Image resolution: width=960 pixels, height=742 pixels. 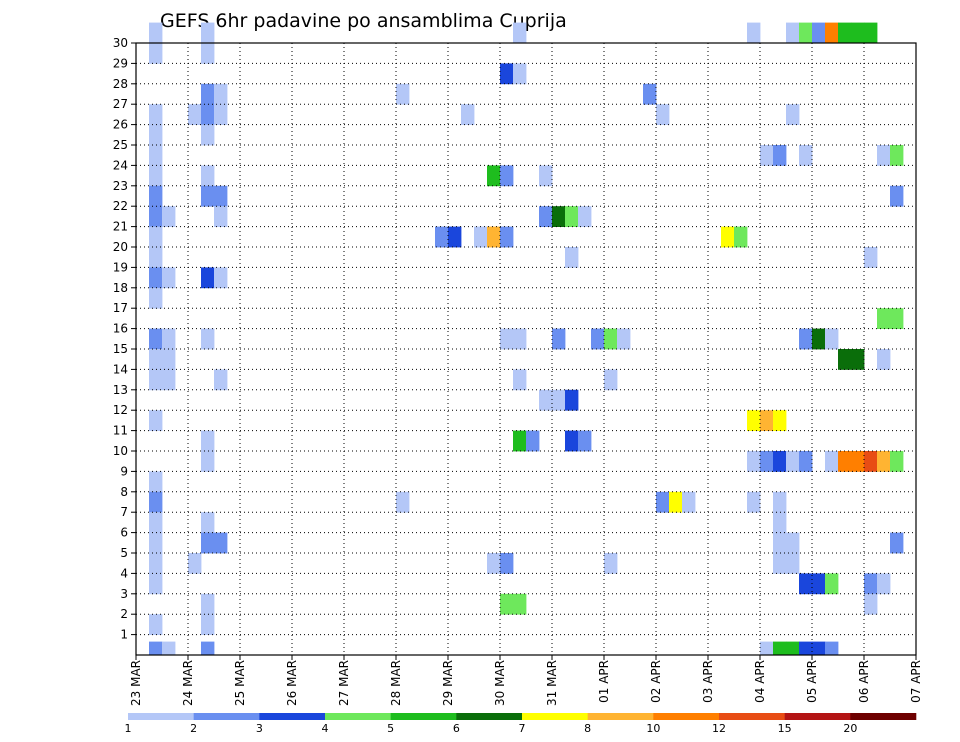 I want to click on legend-label: 10, so click(x=653, y=728).